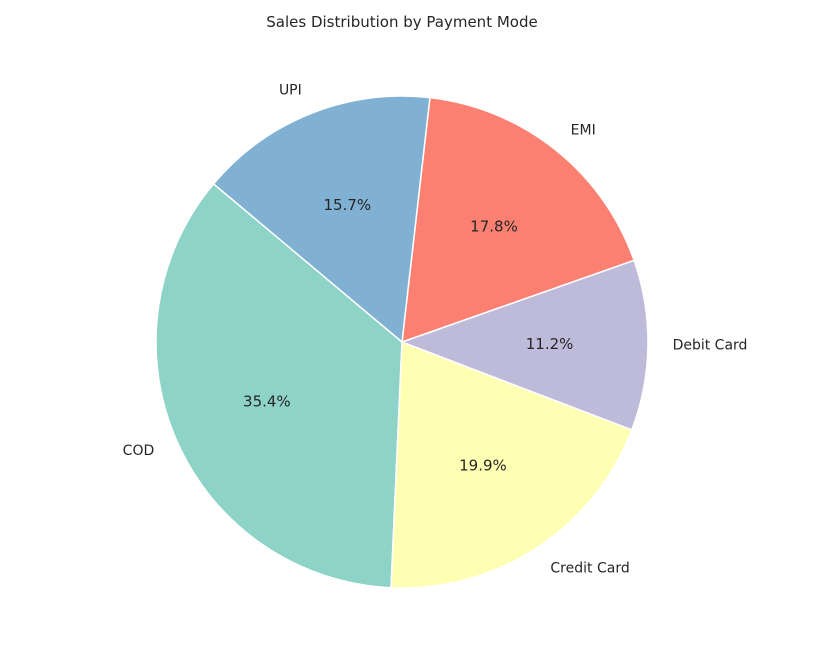 The image size is (828, 648). What do you see at coordinates (583, 130) in the screenshot?
I see `slice-label-emi: EMI` at bounding box center [583, 130].